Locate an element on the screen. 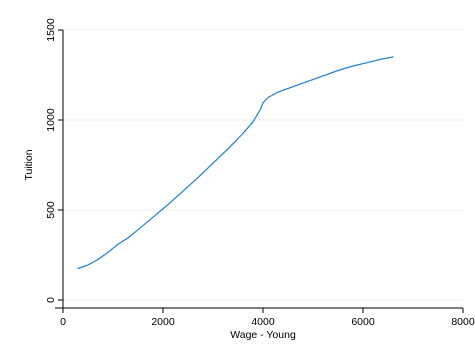 The width and height of the screenshot is (475, 352). y-tick-label-0: 0 is located at coordinates (51, 300).